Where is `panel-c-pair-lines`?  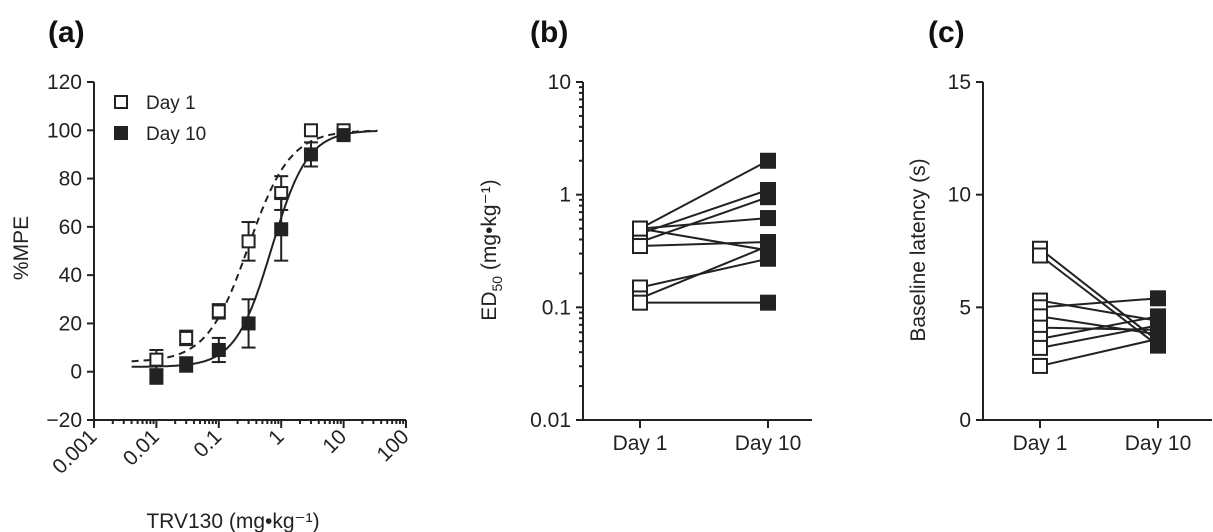 panel-c-pair-lines is located at coordinates (1099, 307).